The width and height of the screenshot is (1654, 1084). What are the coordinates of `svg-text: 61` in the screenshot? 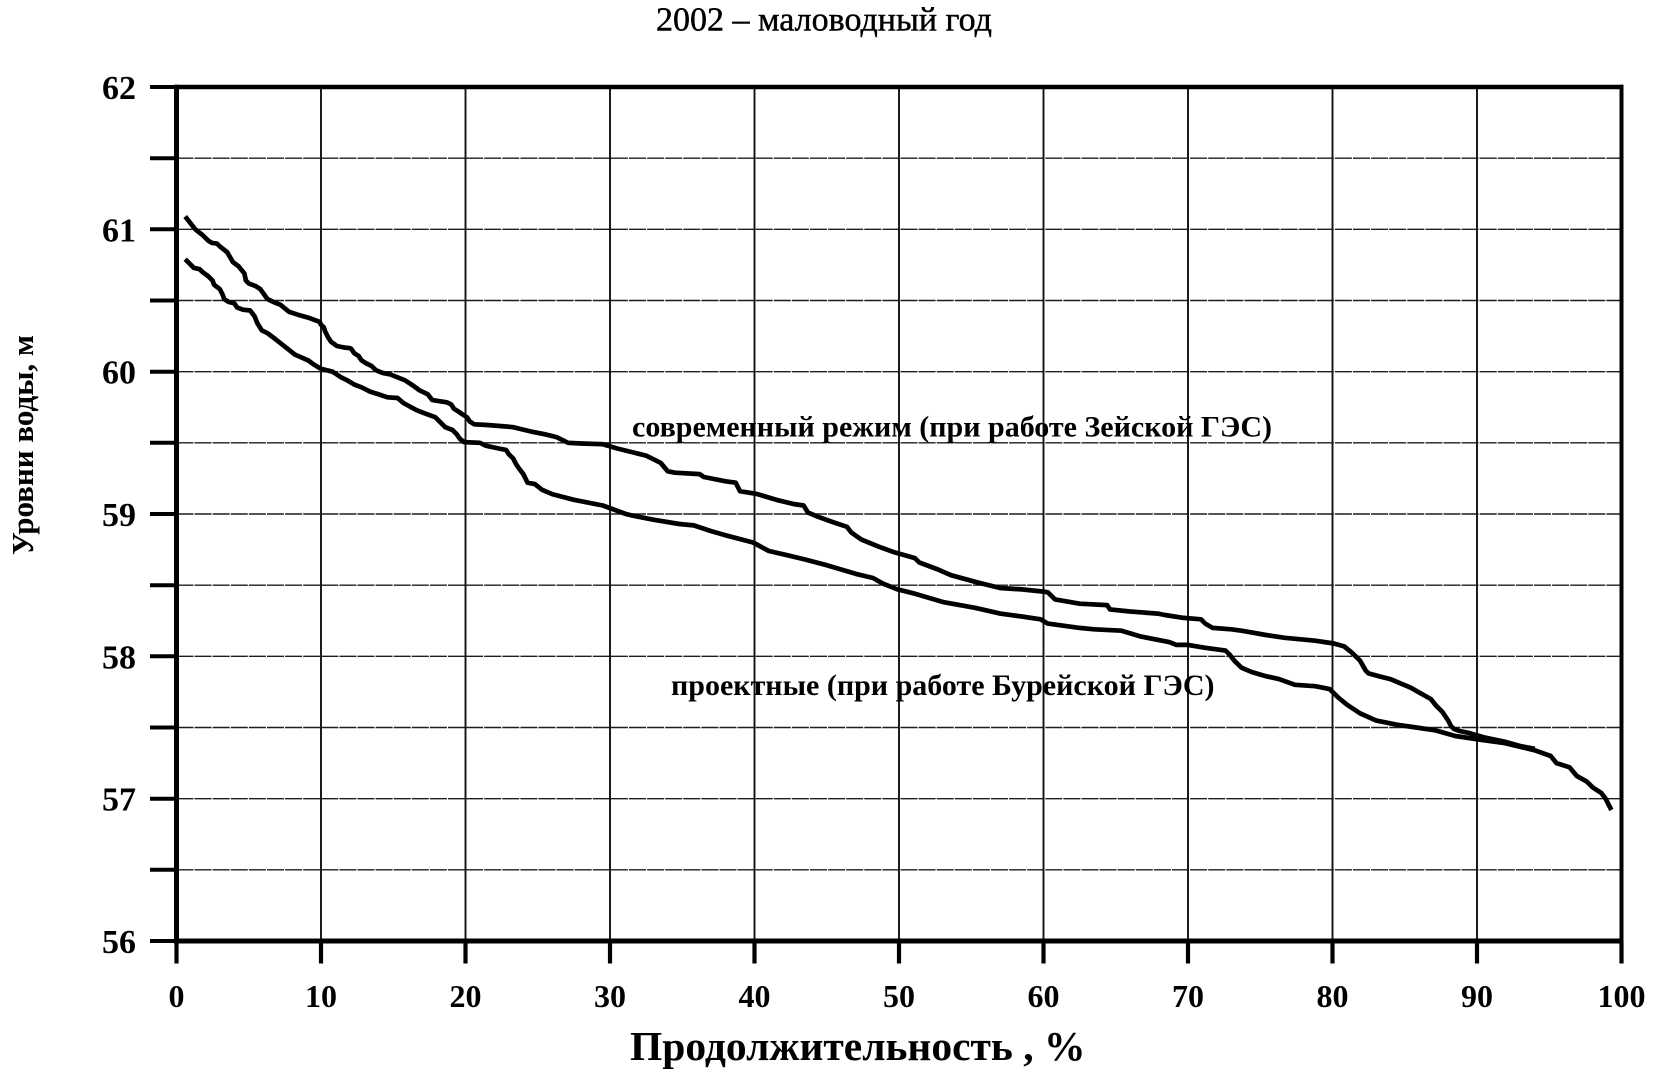 It's located at (119, 230).